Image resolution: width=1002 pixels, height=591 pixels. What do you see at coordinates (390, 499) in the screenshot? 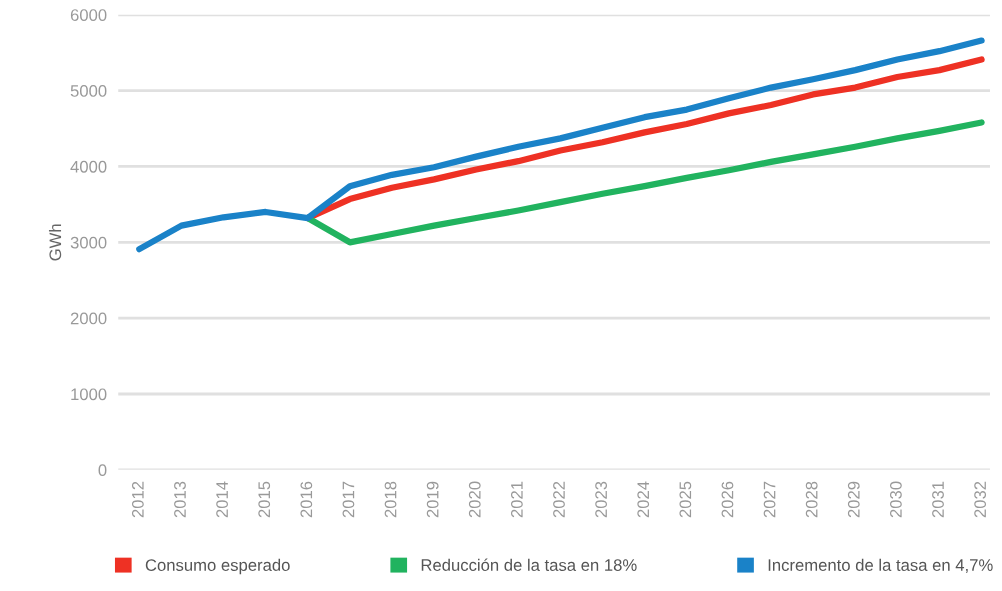
I see `x-tick-label: 2018` at bounding box center [390, 499].